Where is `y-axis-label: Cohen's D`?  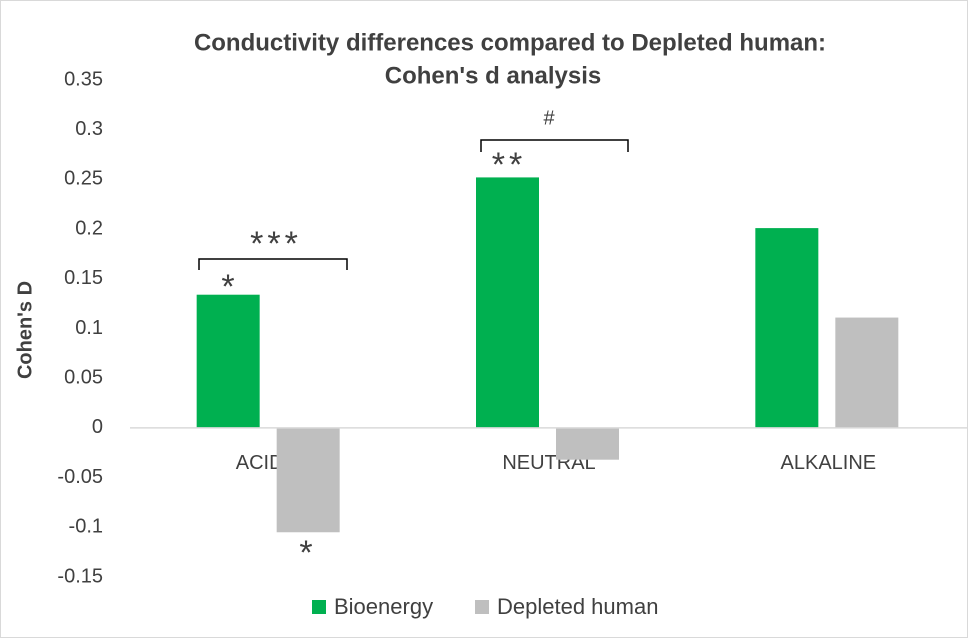 y-axis-label: Cohen's D is located at coordinates (25, 330).